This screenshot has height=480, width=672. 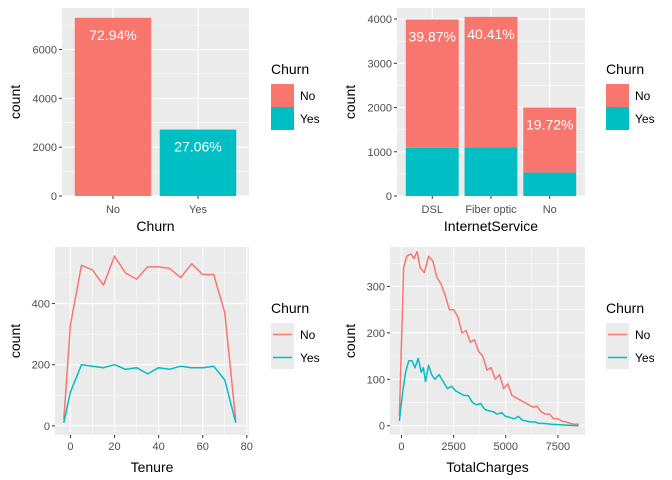 What do you see at coordinates (491, 171) in the screenshot?
I see `bar-yes-fiber-optic` at bounding box center [491, 171].